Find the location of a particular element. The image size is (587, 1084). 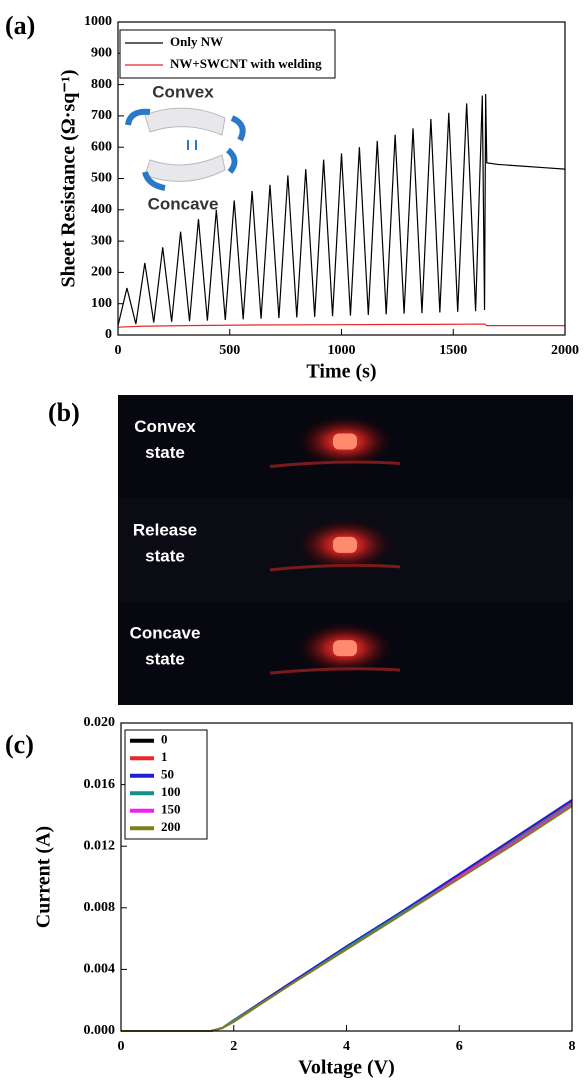

panel-label: (b) is located at coordinates (64, 412).